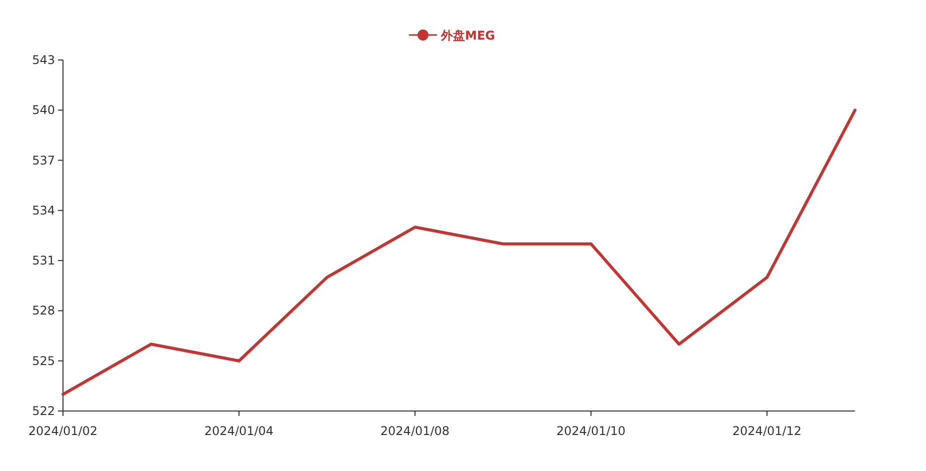 Image resolution: width=926 pixels, height=471 pixels. Describe the element at coordinates (43, 261) in the screenshot. I see `y-tick-label: 531` at that location.